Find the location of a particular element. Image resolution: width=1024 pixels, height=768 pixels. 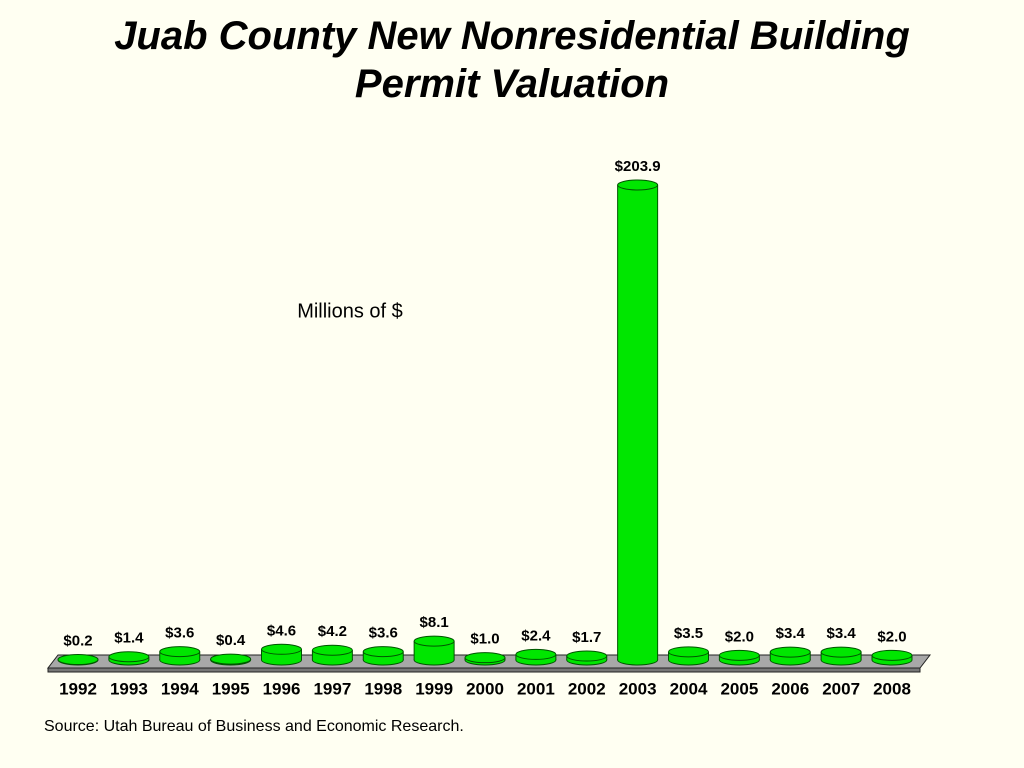

x-tick-label: 2006 is located at coordinates (790, 688).